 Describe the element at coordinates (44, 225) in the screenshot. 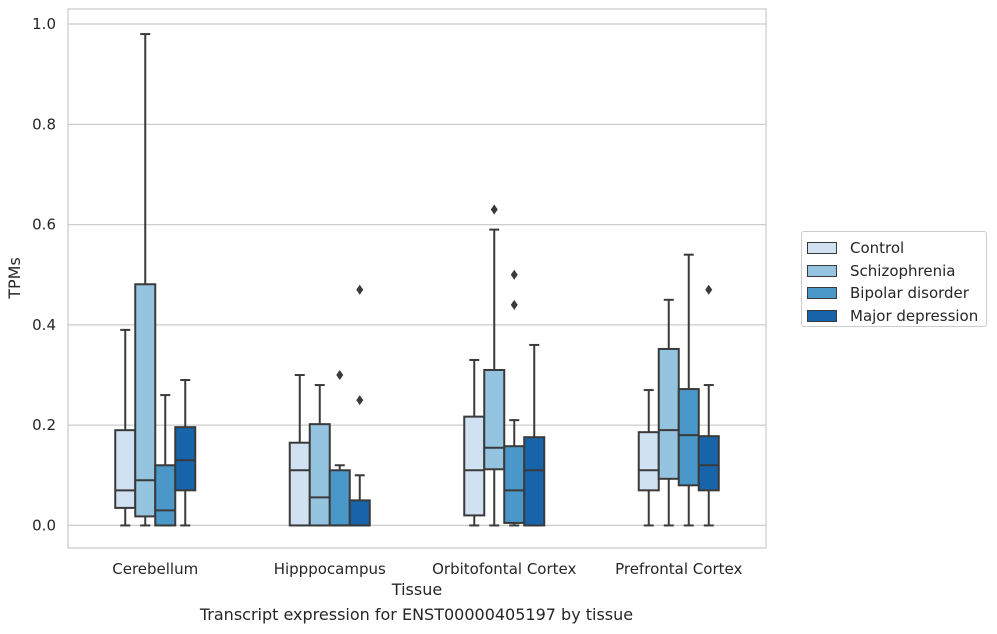

I see `y-tick-label: 0.6` at that location.